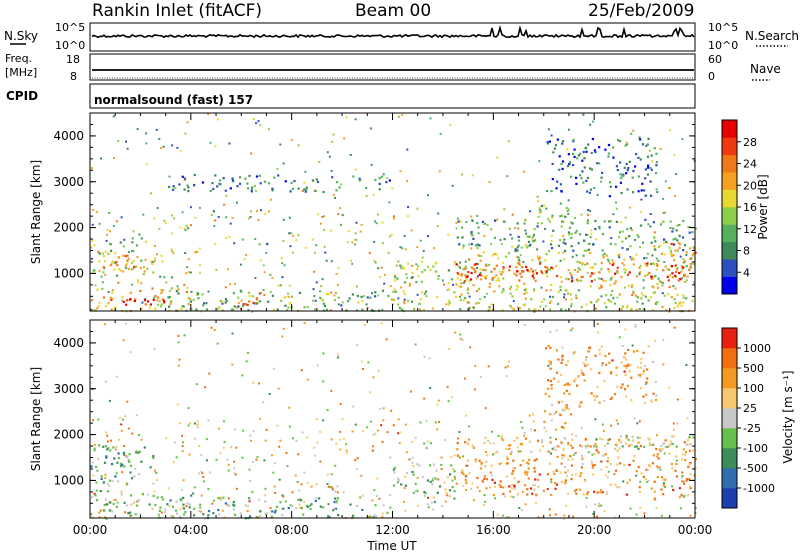  I want to click on nsky-panel-frame, so click(392, 37).